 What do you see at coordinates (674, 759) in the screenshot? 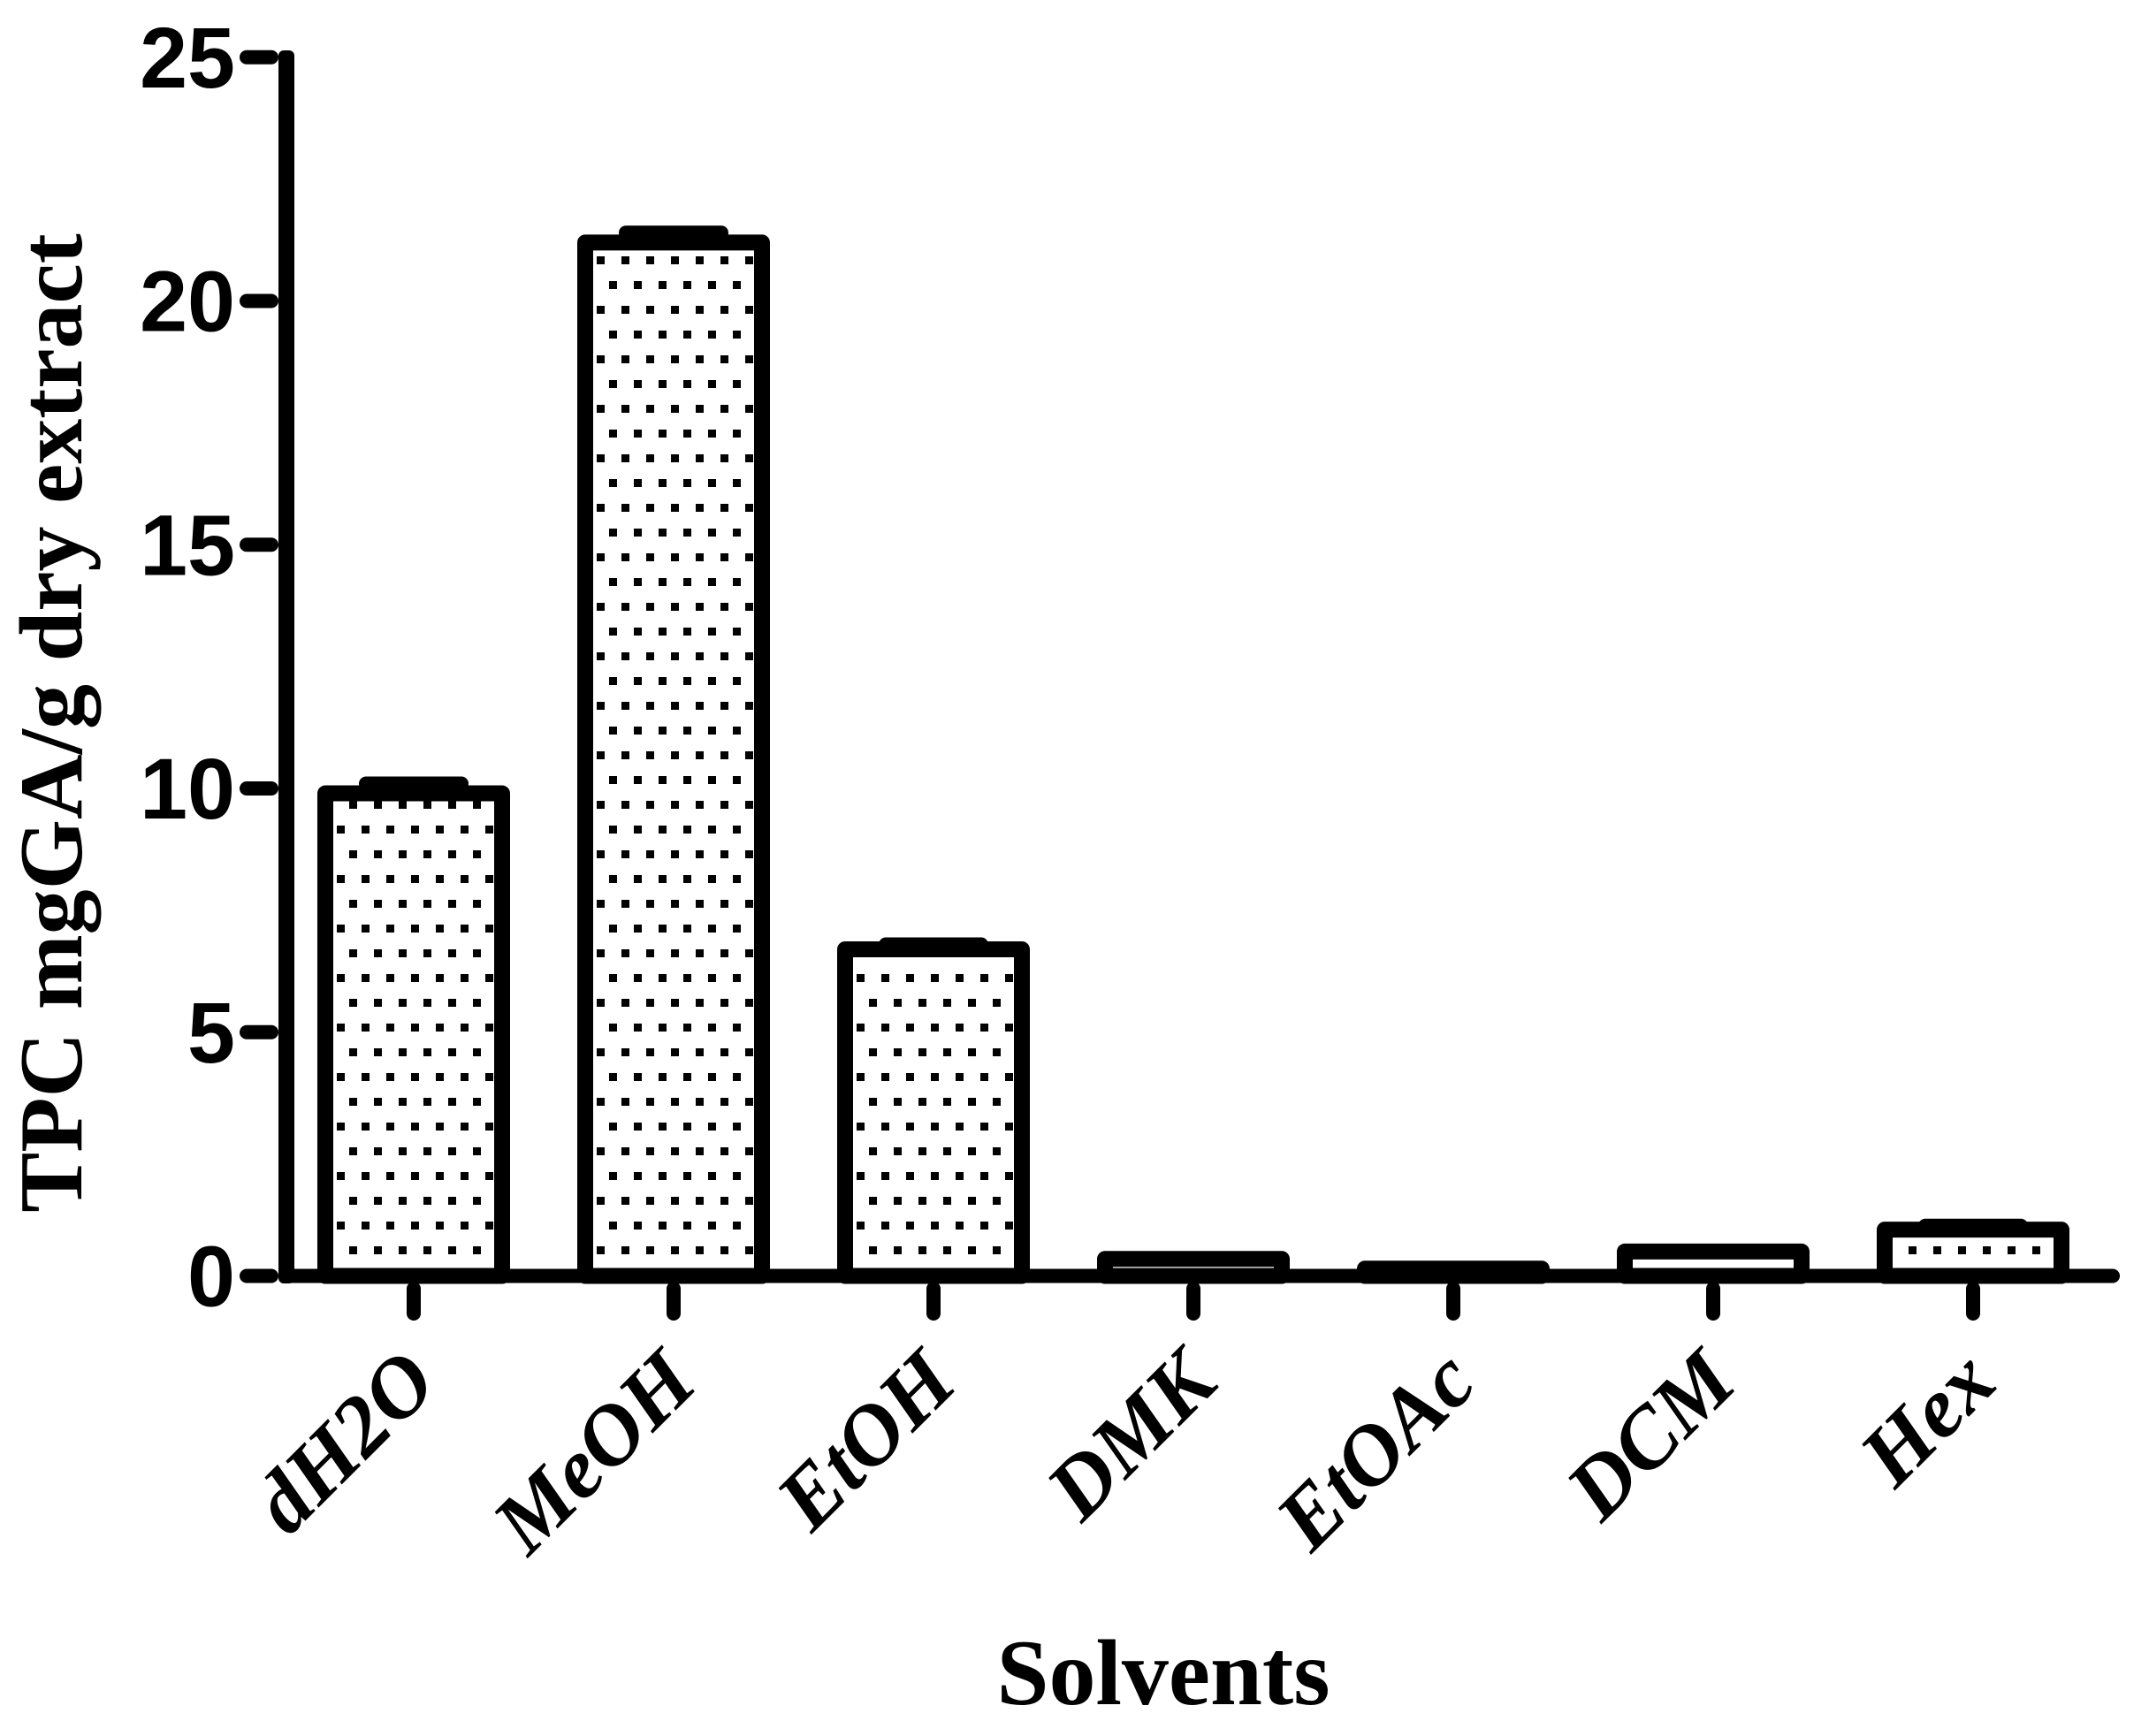
I see `bar-MeOH` at bounding box center [674, 759].